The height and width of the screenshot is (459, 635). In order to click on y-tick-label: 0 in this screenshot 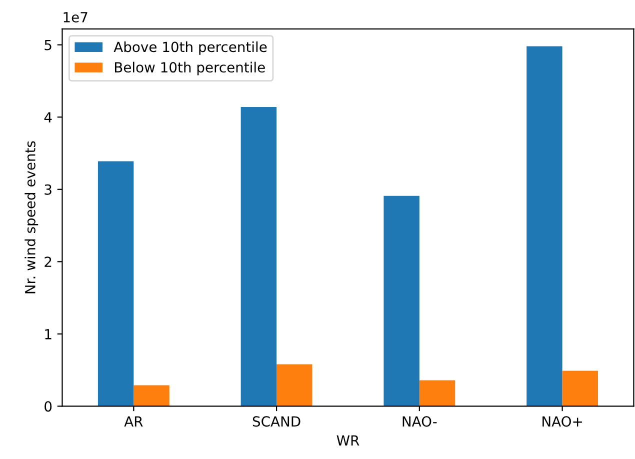, I will do `click(48, 406)`.